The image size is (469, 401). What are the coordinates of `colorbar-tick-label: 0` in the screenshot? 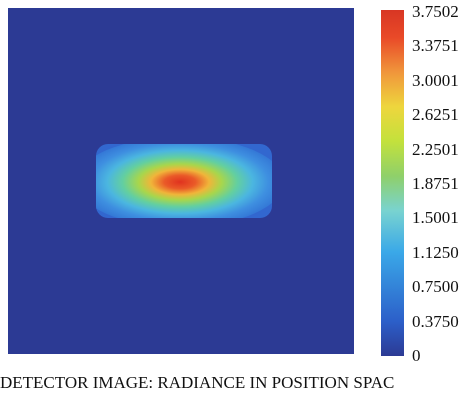 It's located at (416, 355).